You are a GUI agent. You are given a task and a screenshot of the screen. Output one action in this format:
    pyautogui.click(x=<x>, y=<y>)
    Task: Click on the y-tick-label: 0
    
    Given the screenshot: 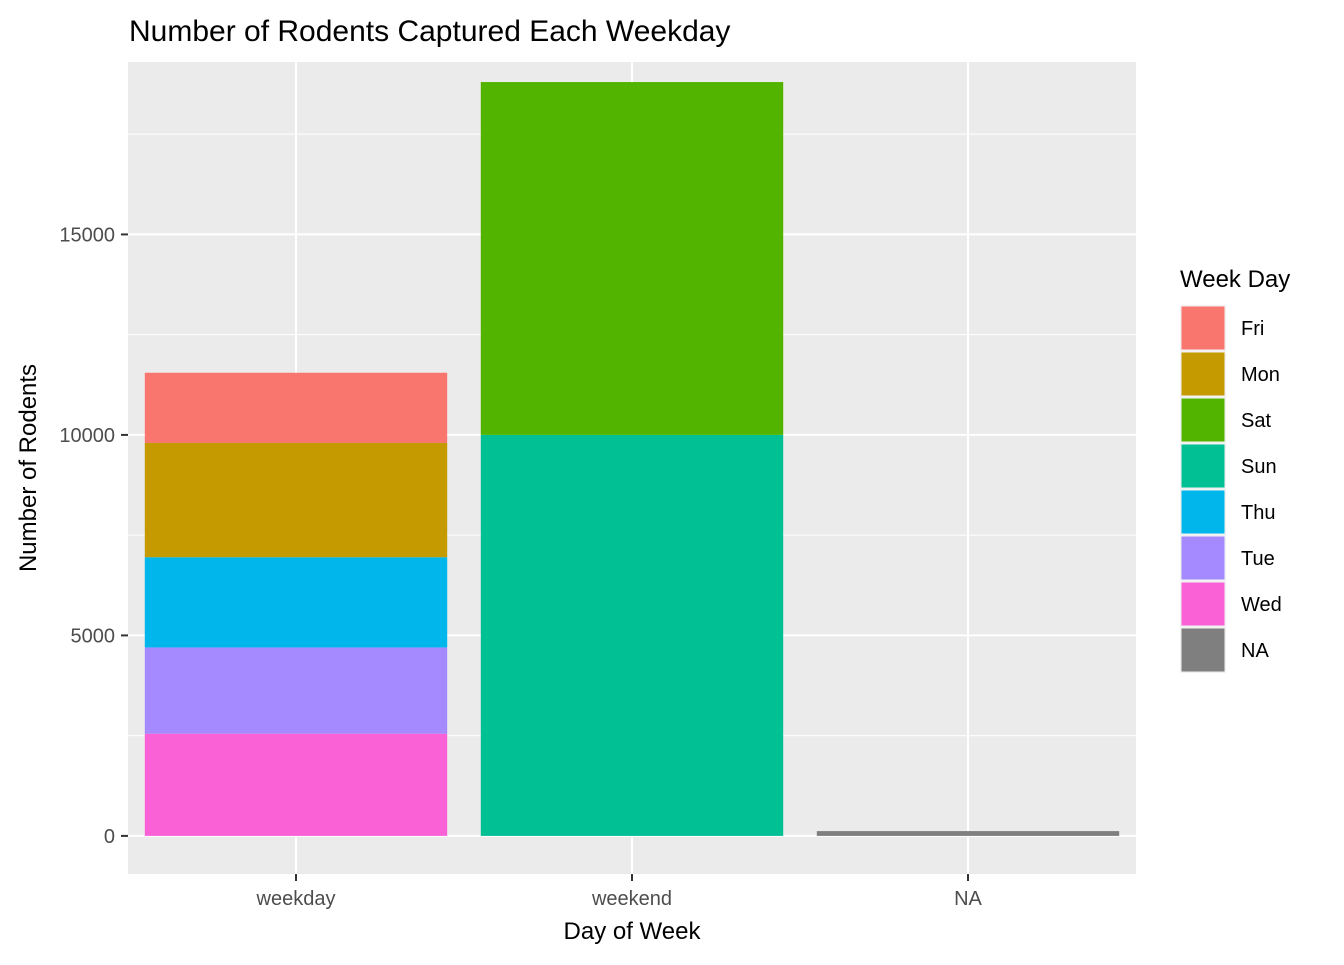 What is the action you would take?
    pyautogui.click(x=109, y=837)
    